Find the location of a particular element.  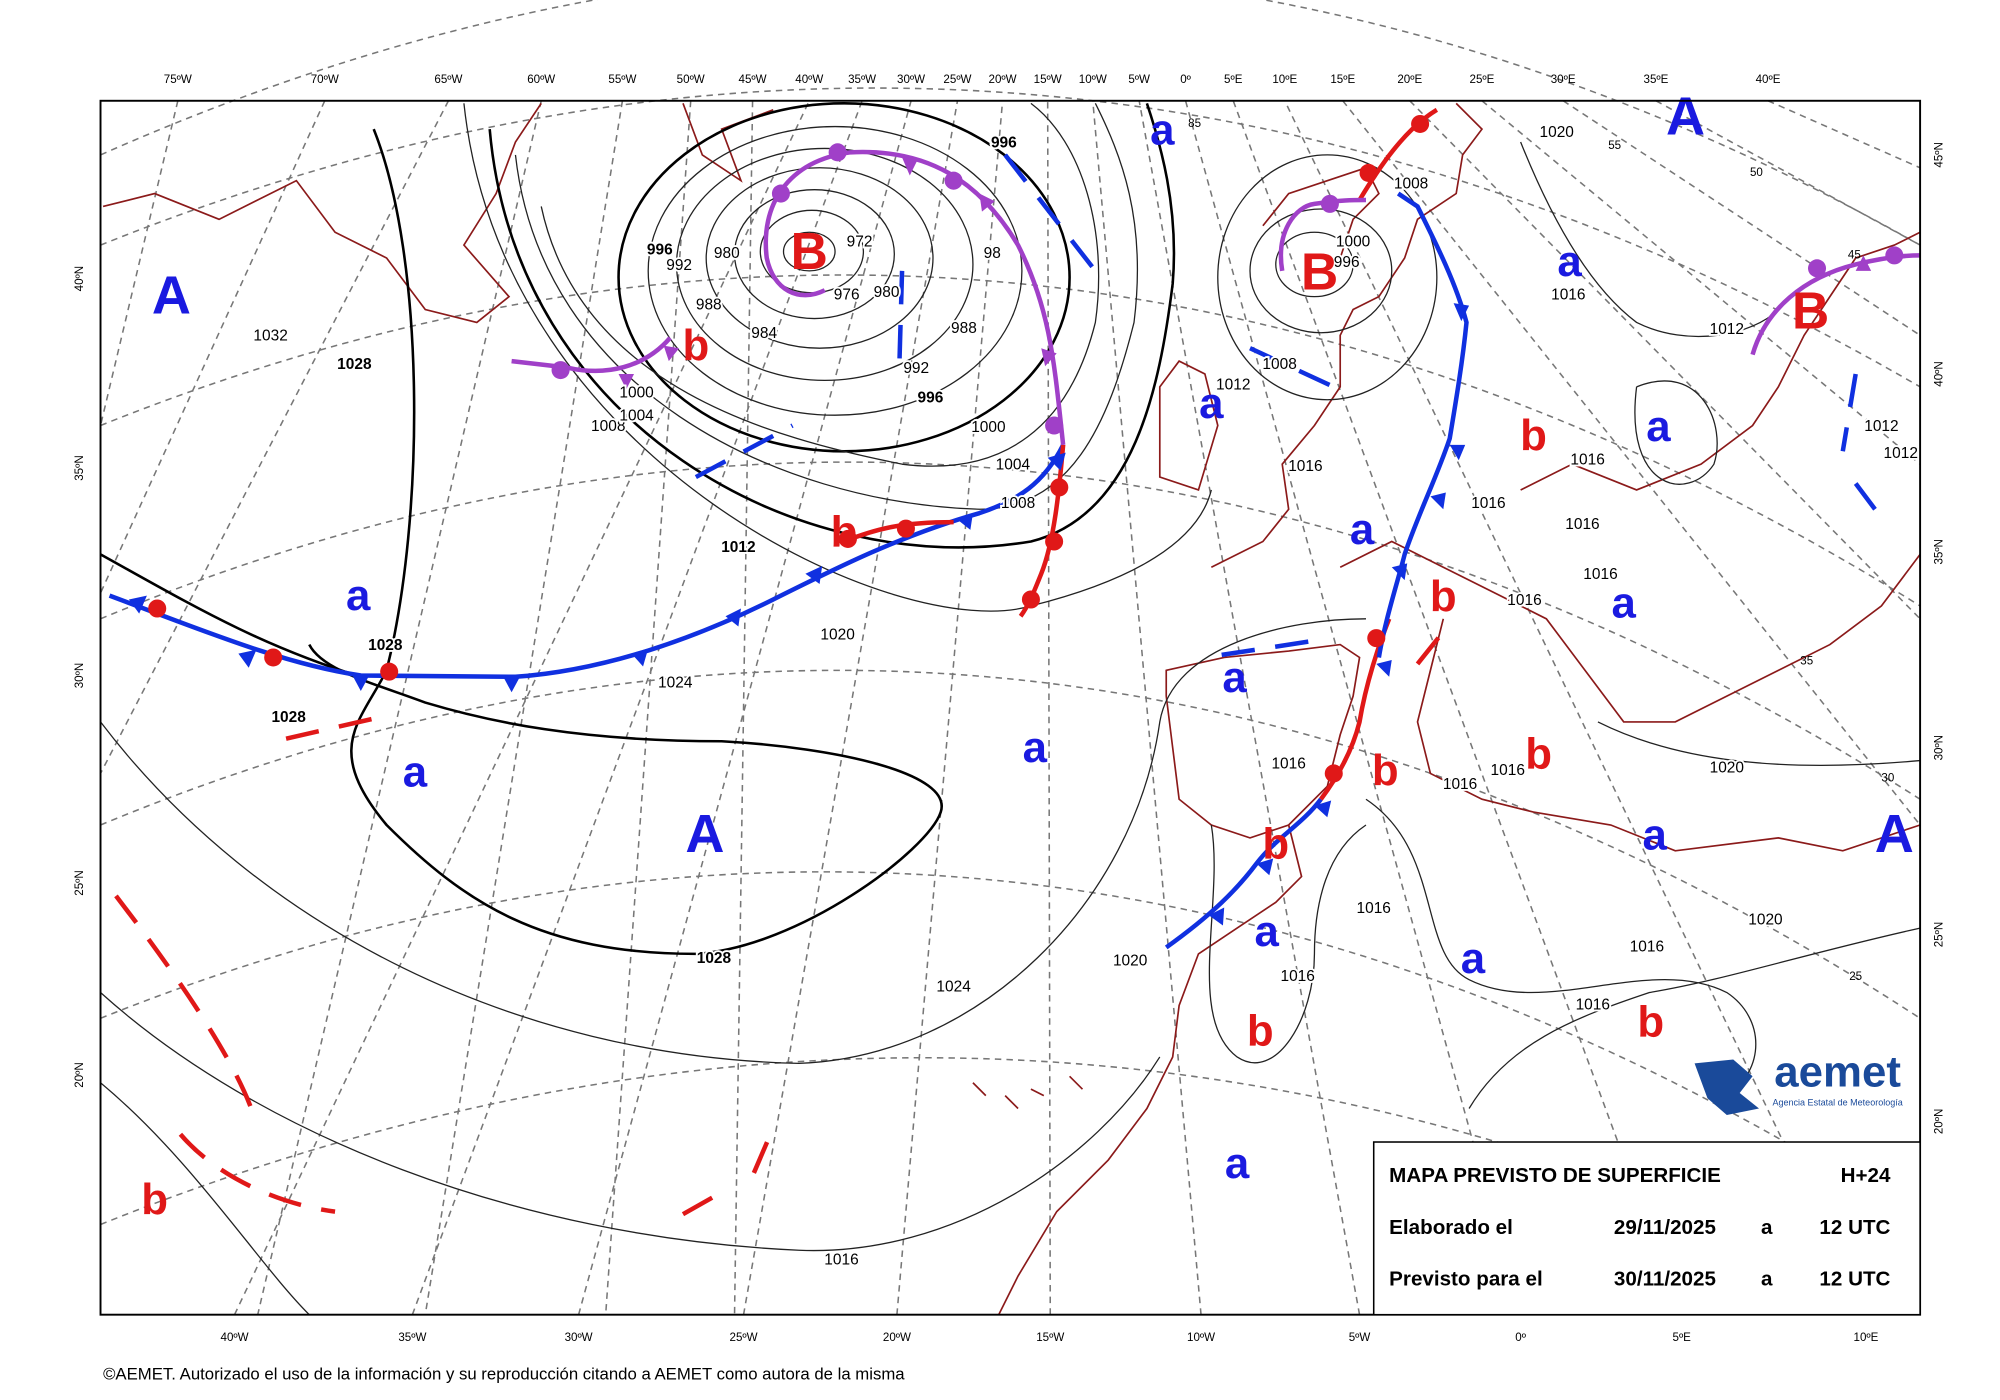

latitude-mark: 50 is located at coordinates (1756, 173).